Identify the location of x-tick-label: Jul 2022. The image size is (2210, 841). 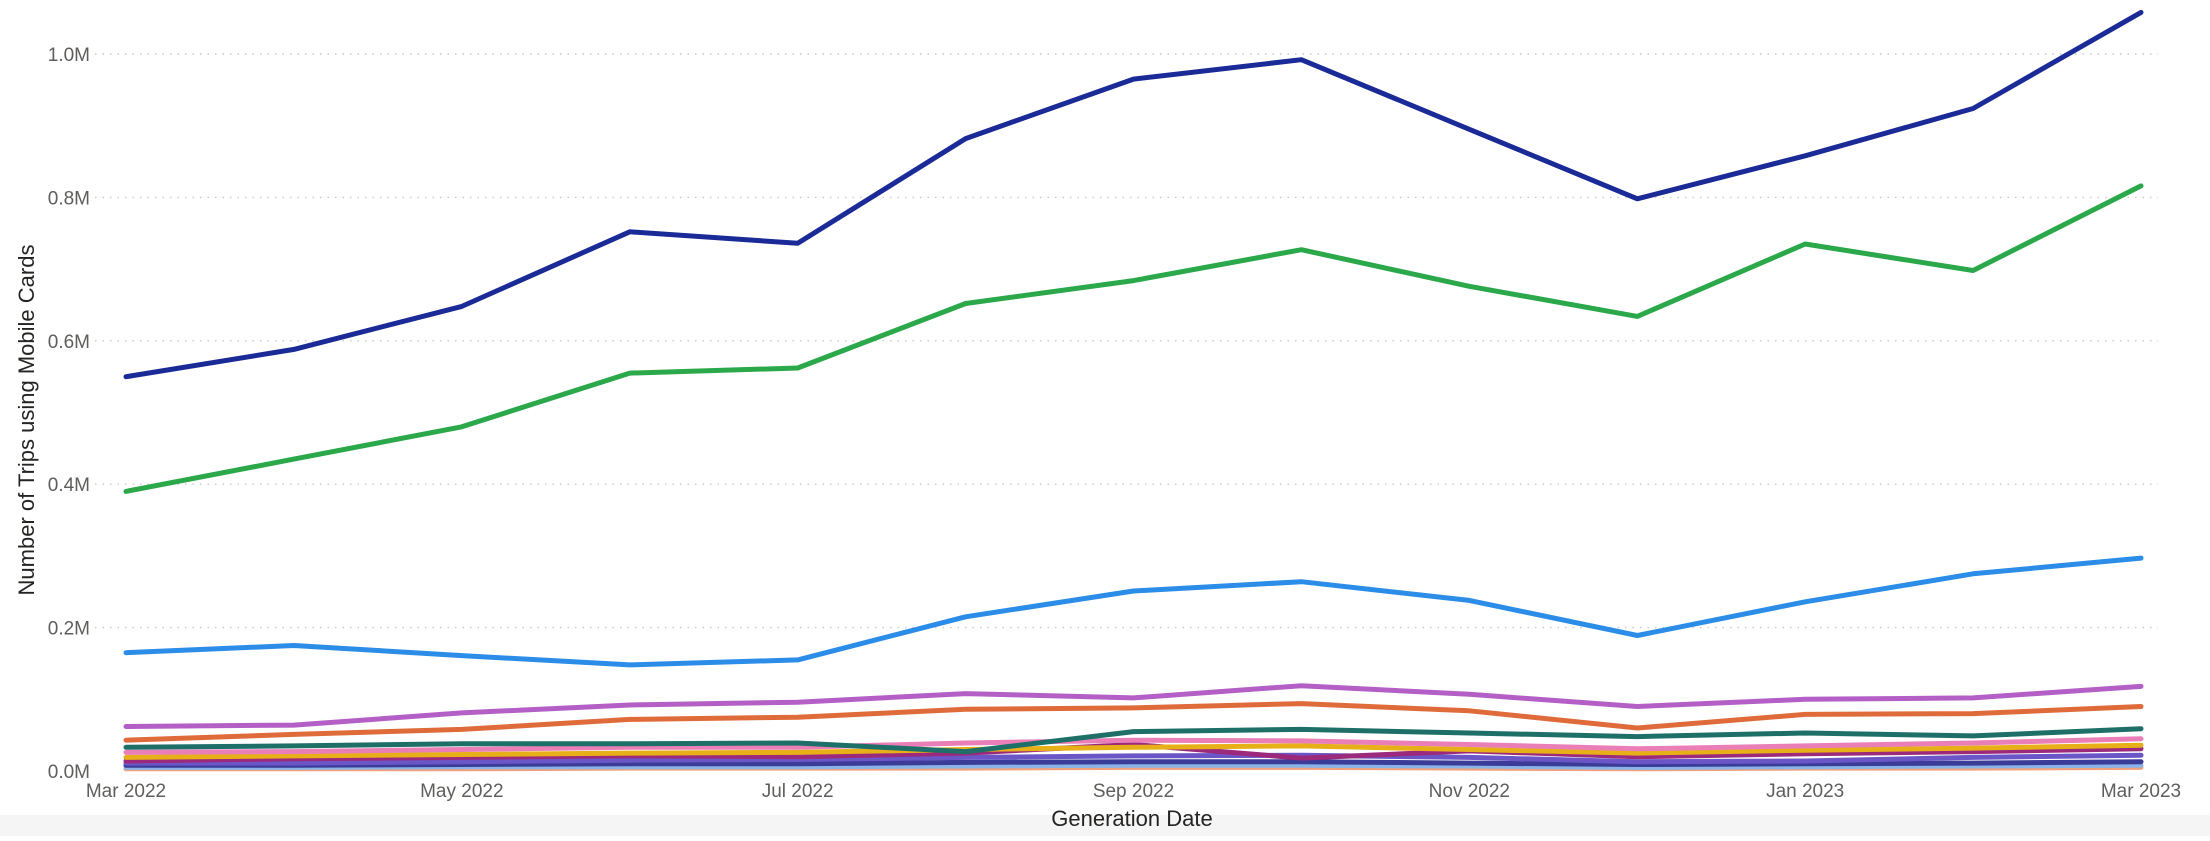
(798, 791).